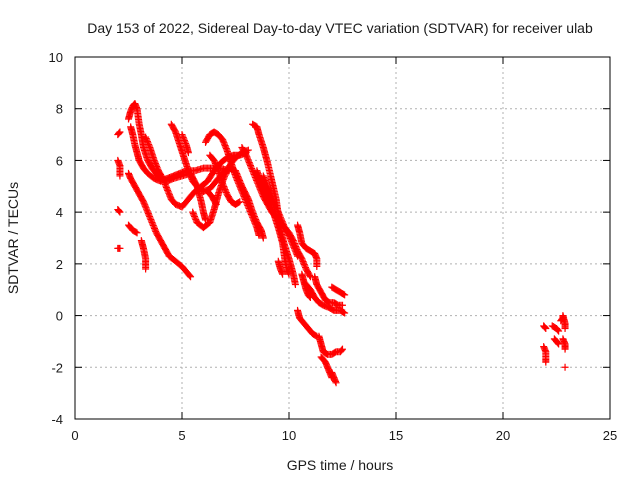  What do you see at coordinates (74, 435) in the screenshot?
I see `x-tick-label: 0` at bounding box center [74, 435].